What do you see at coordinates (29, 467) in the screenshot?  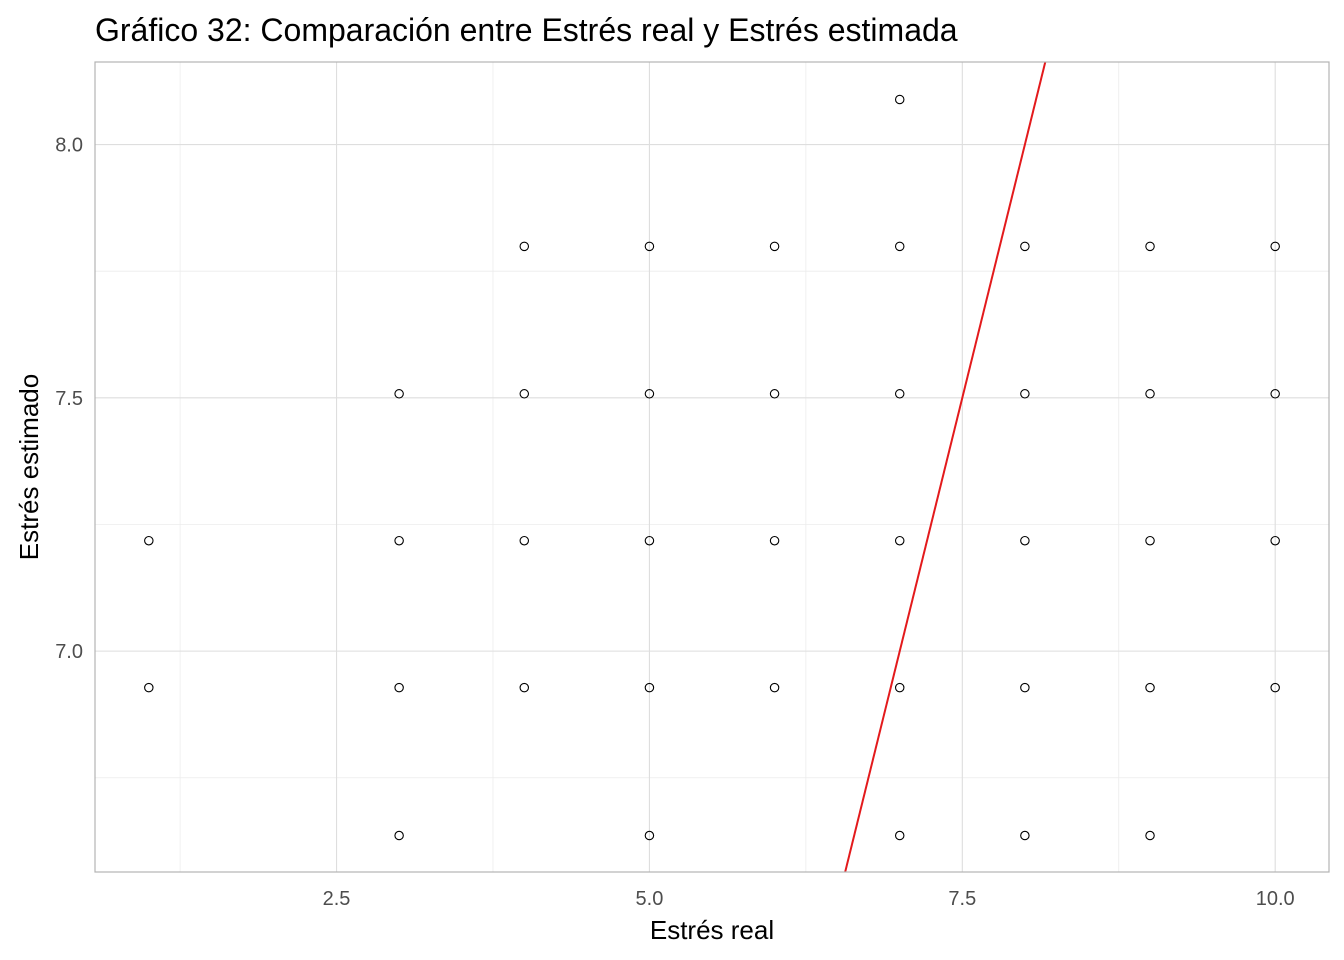 I see `y-axis-title: Estrés estimado` at bounding box center [29, 467].